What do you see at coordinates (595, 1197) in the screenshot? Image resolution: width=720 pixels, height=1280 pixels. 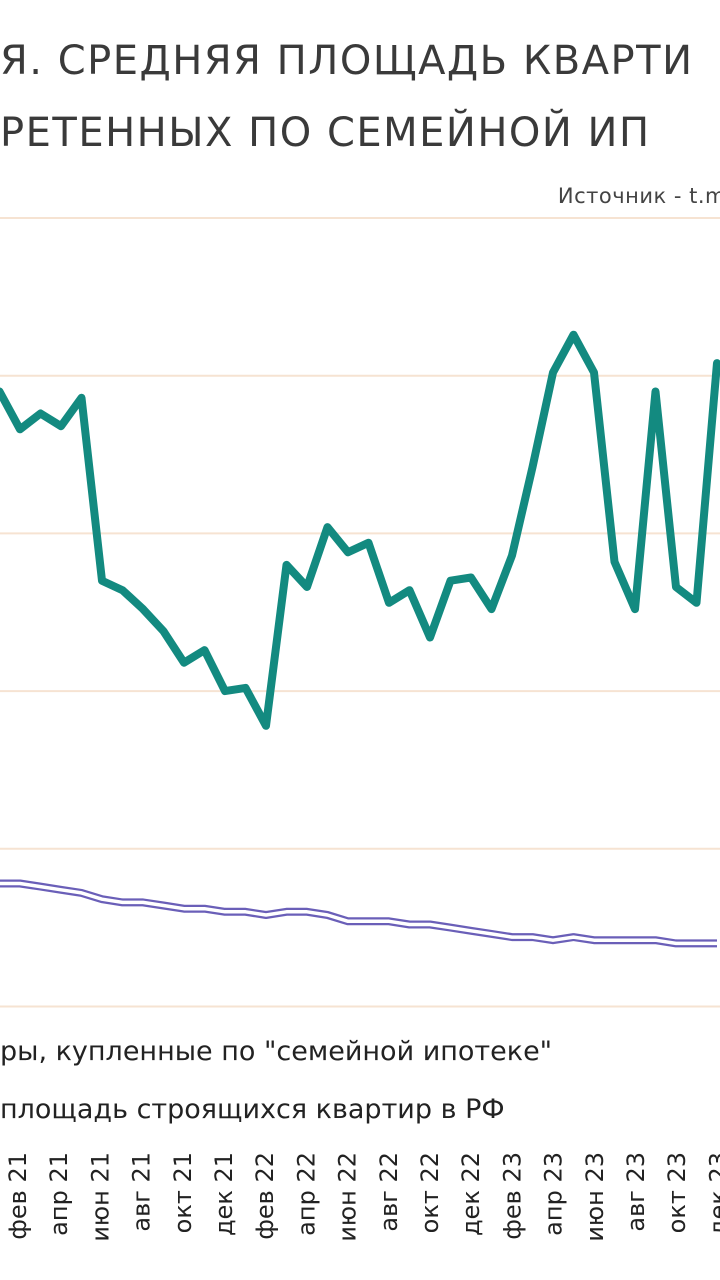 I see `x-tick-label: июн 23` at bounding box center [595, 1197].